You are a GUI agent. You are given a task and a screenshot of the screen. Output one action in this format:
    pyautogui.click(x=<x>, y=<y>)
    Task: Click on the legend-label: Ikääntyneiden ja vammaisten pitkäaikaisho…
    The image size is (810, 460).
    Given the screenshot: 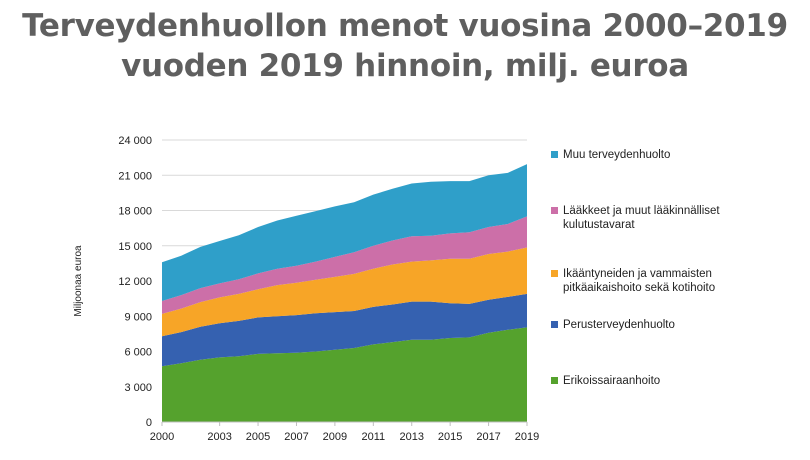 What is the action you would take?
    pyautogui.click(x=639, y=281)
    